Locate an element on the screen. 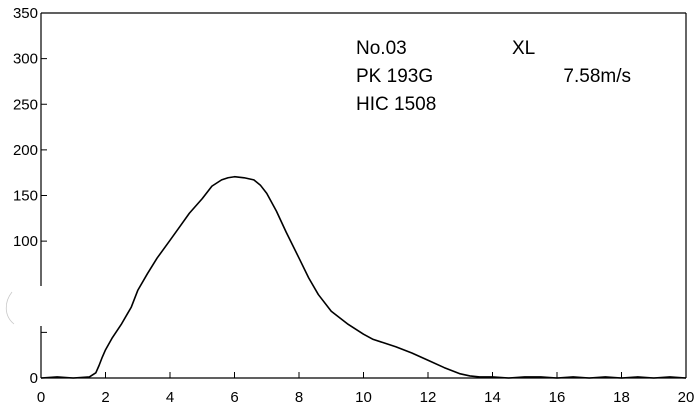 This screenshot has width=700, height=419. x-tick-label: 4 is located at coordinates (170, 397).